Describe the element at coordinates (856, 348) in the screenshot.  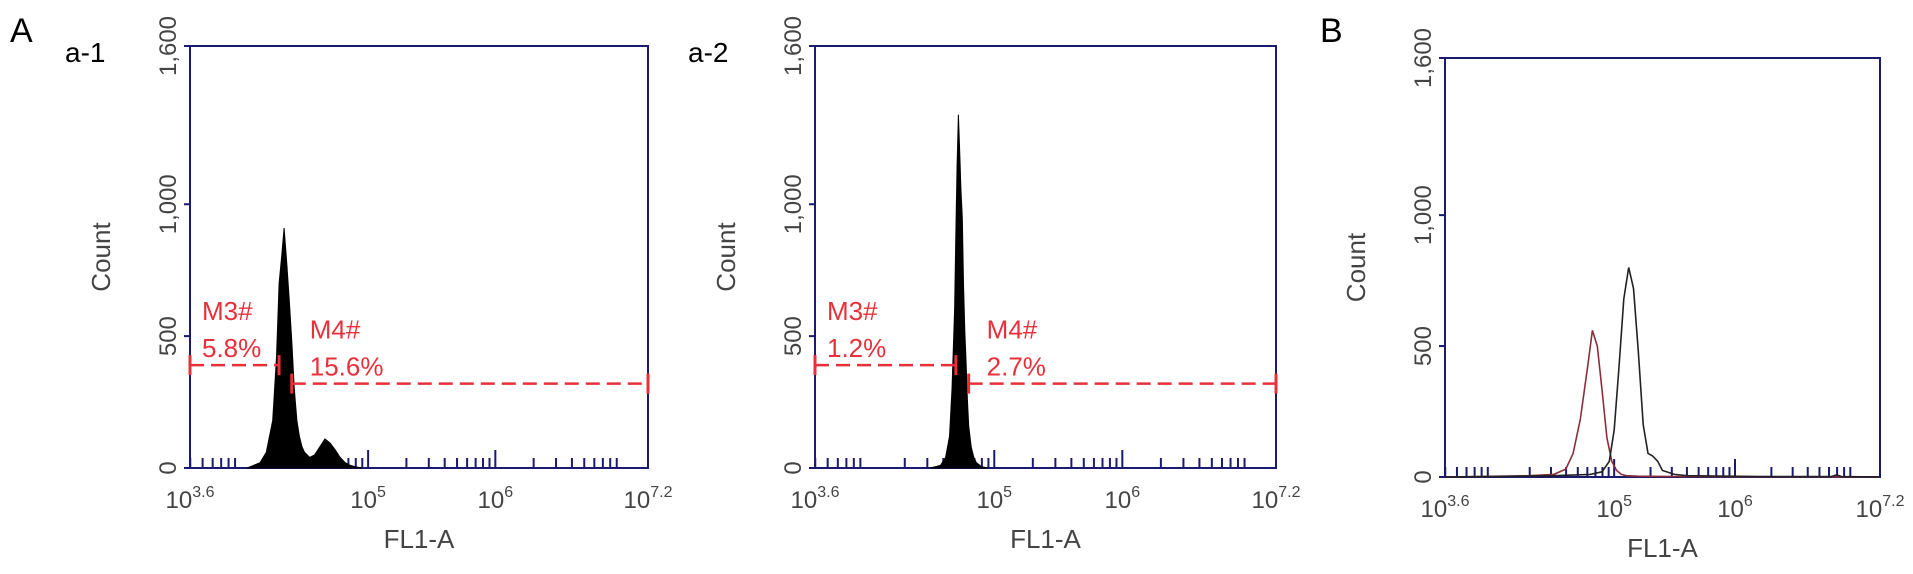
I see `gate-percent: 1.2%` at that location.